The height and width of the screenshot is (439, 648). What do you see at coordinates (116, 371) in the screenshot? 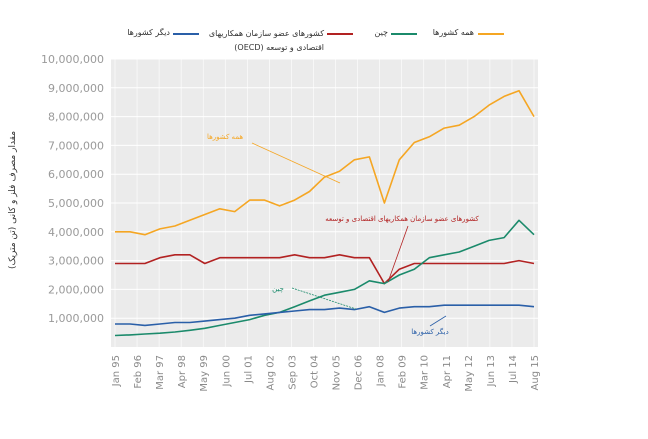
I see `x-tick-label: Jan 95` at bounding box center [116, 371].